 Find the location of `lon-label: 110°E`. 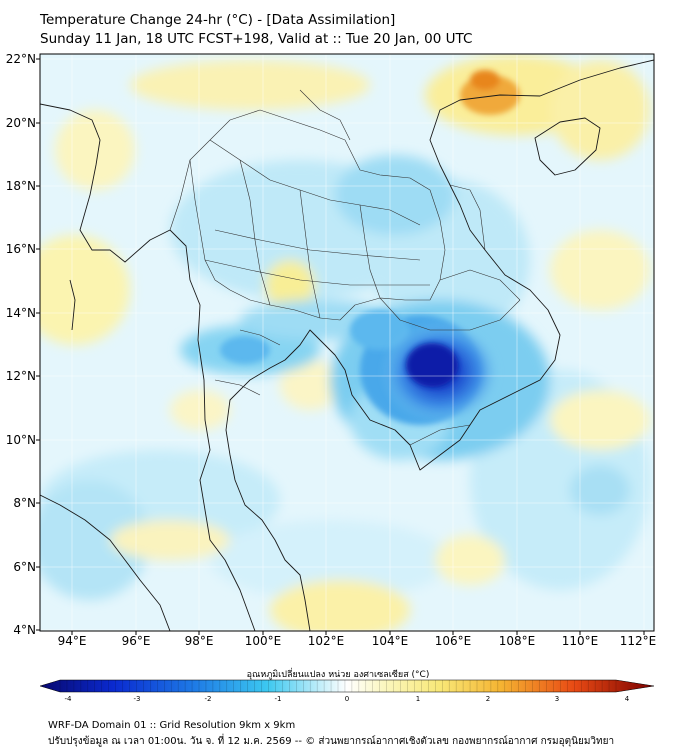

lon-label: 110°E is located at coordinates (580, 641).